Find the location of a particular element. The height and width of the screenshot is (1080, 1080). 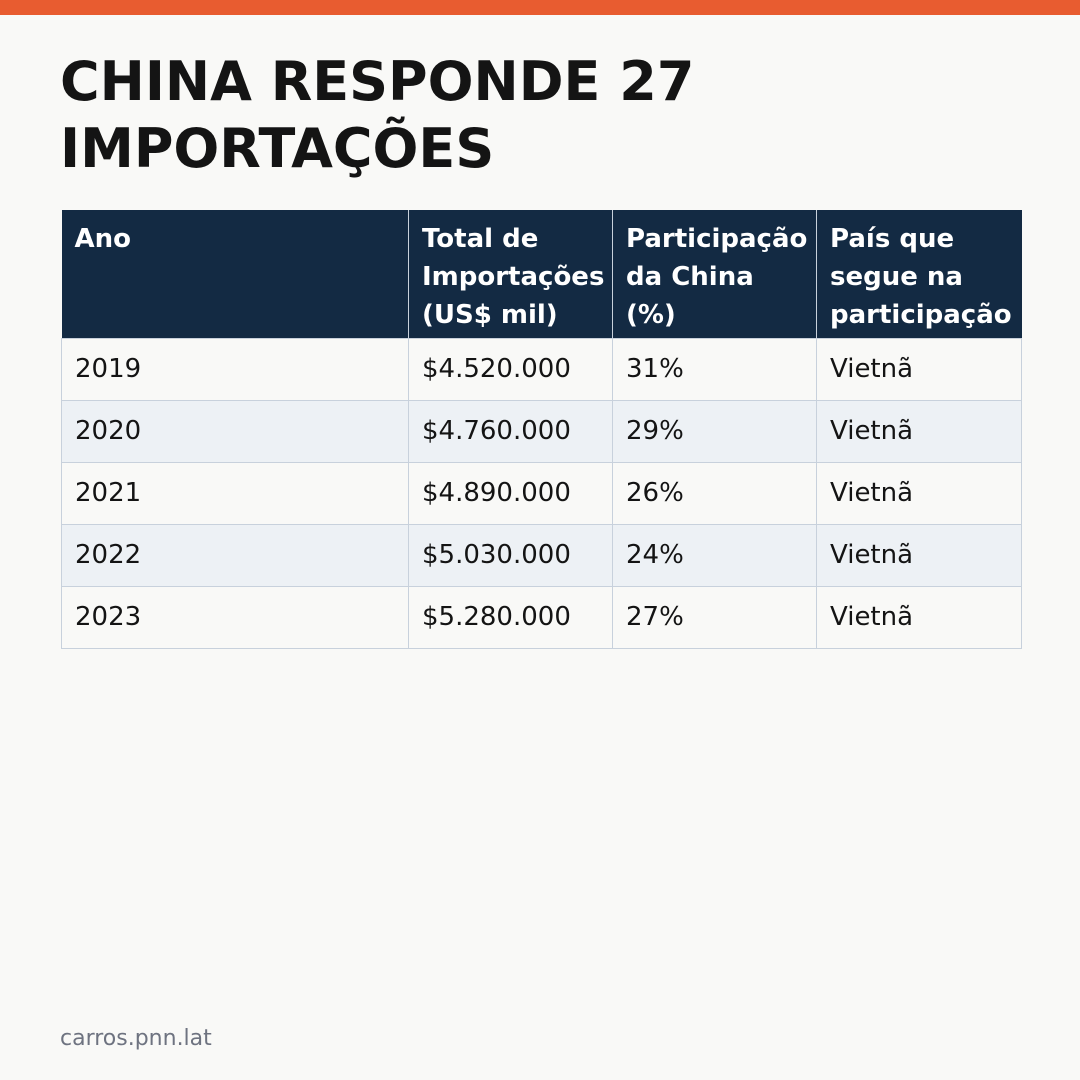

column-header-line: da China is located at coordinates (690, 277).